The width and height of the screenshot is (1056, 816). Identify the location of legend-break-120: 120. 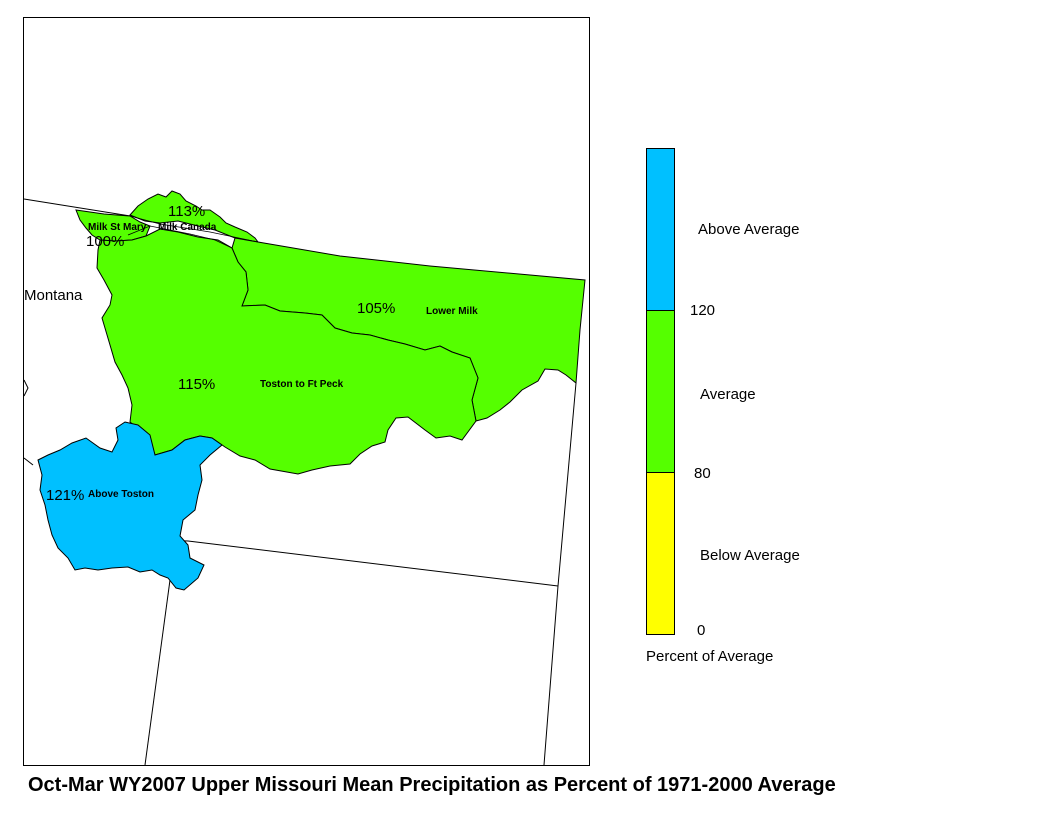
(703, 310).